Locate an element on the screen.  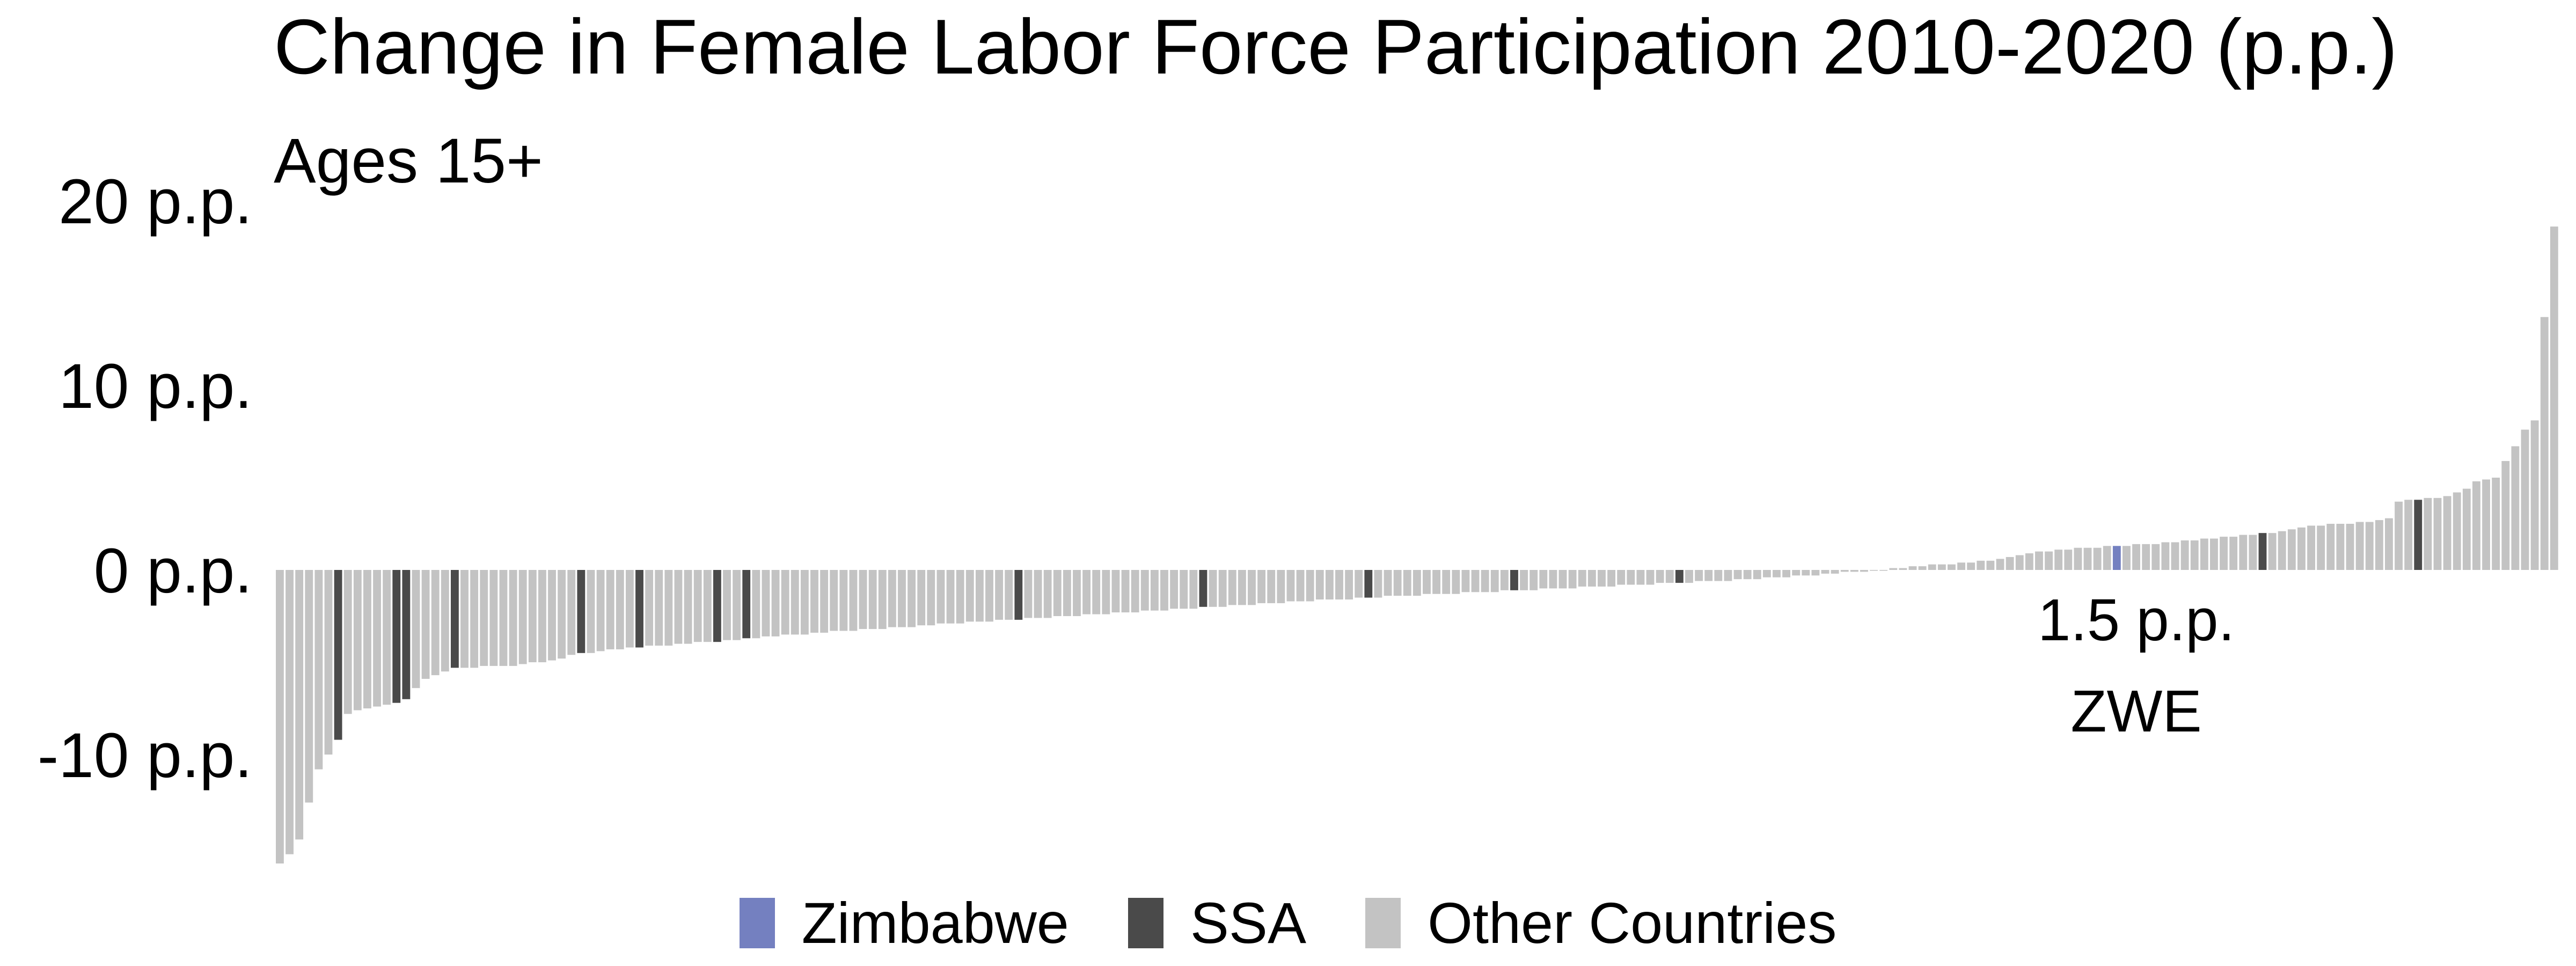
legend-item-ssa: SSA is located at coordinates (1217, 923).